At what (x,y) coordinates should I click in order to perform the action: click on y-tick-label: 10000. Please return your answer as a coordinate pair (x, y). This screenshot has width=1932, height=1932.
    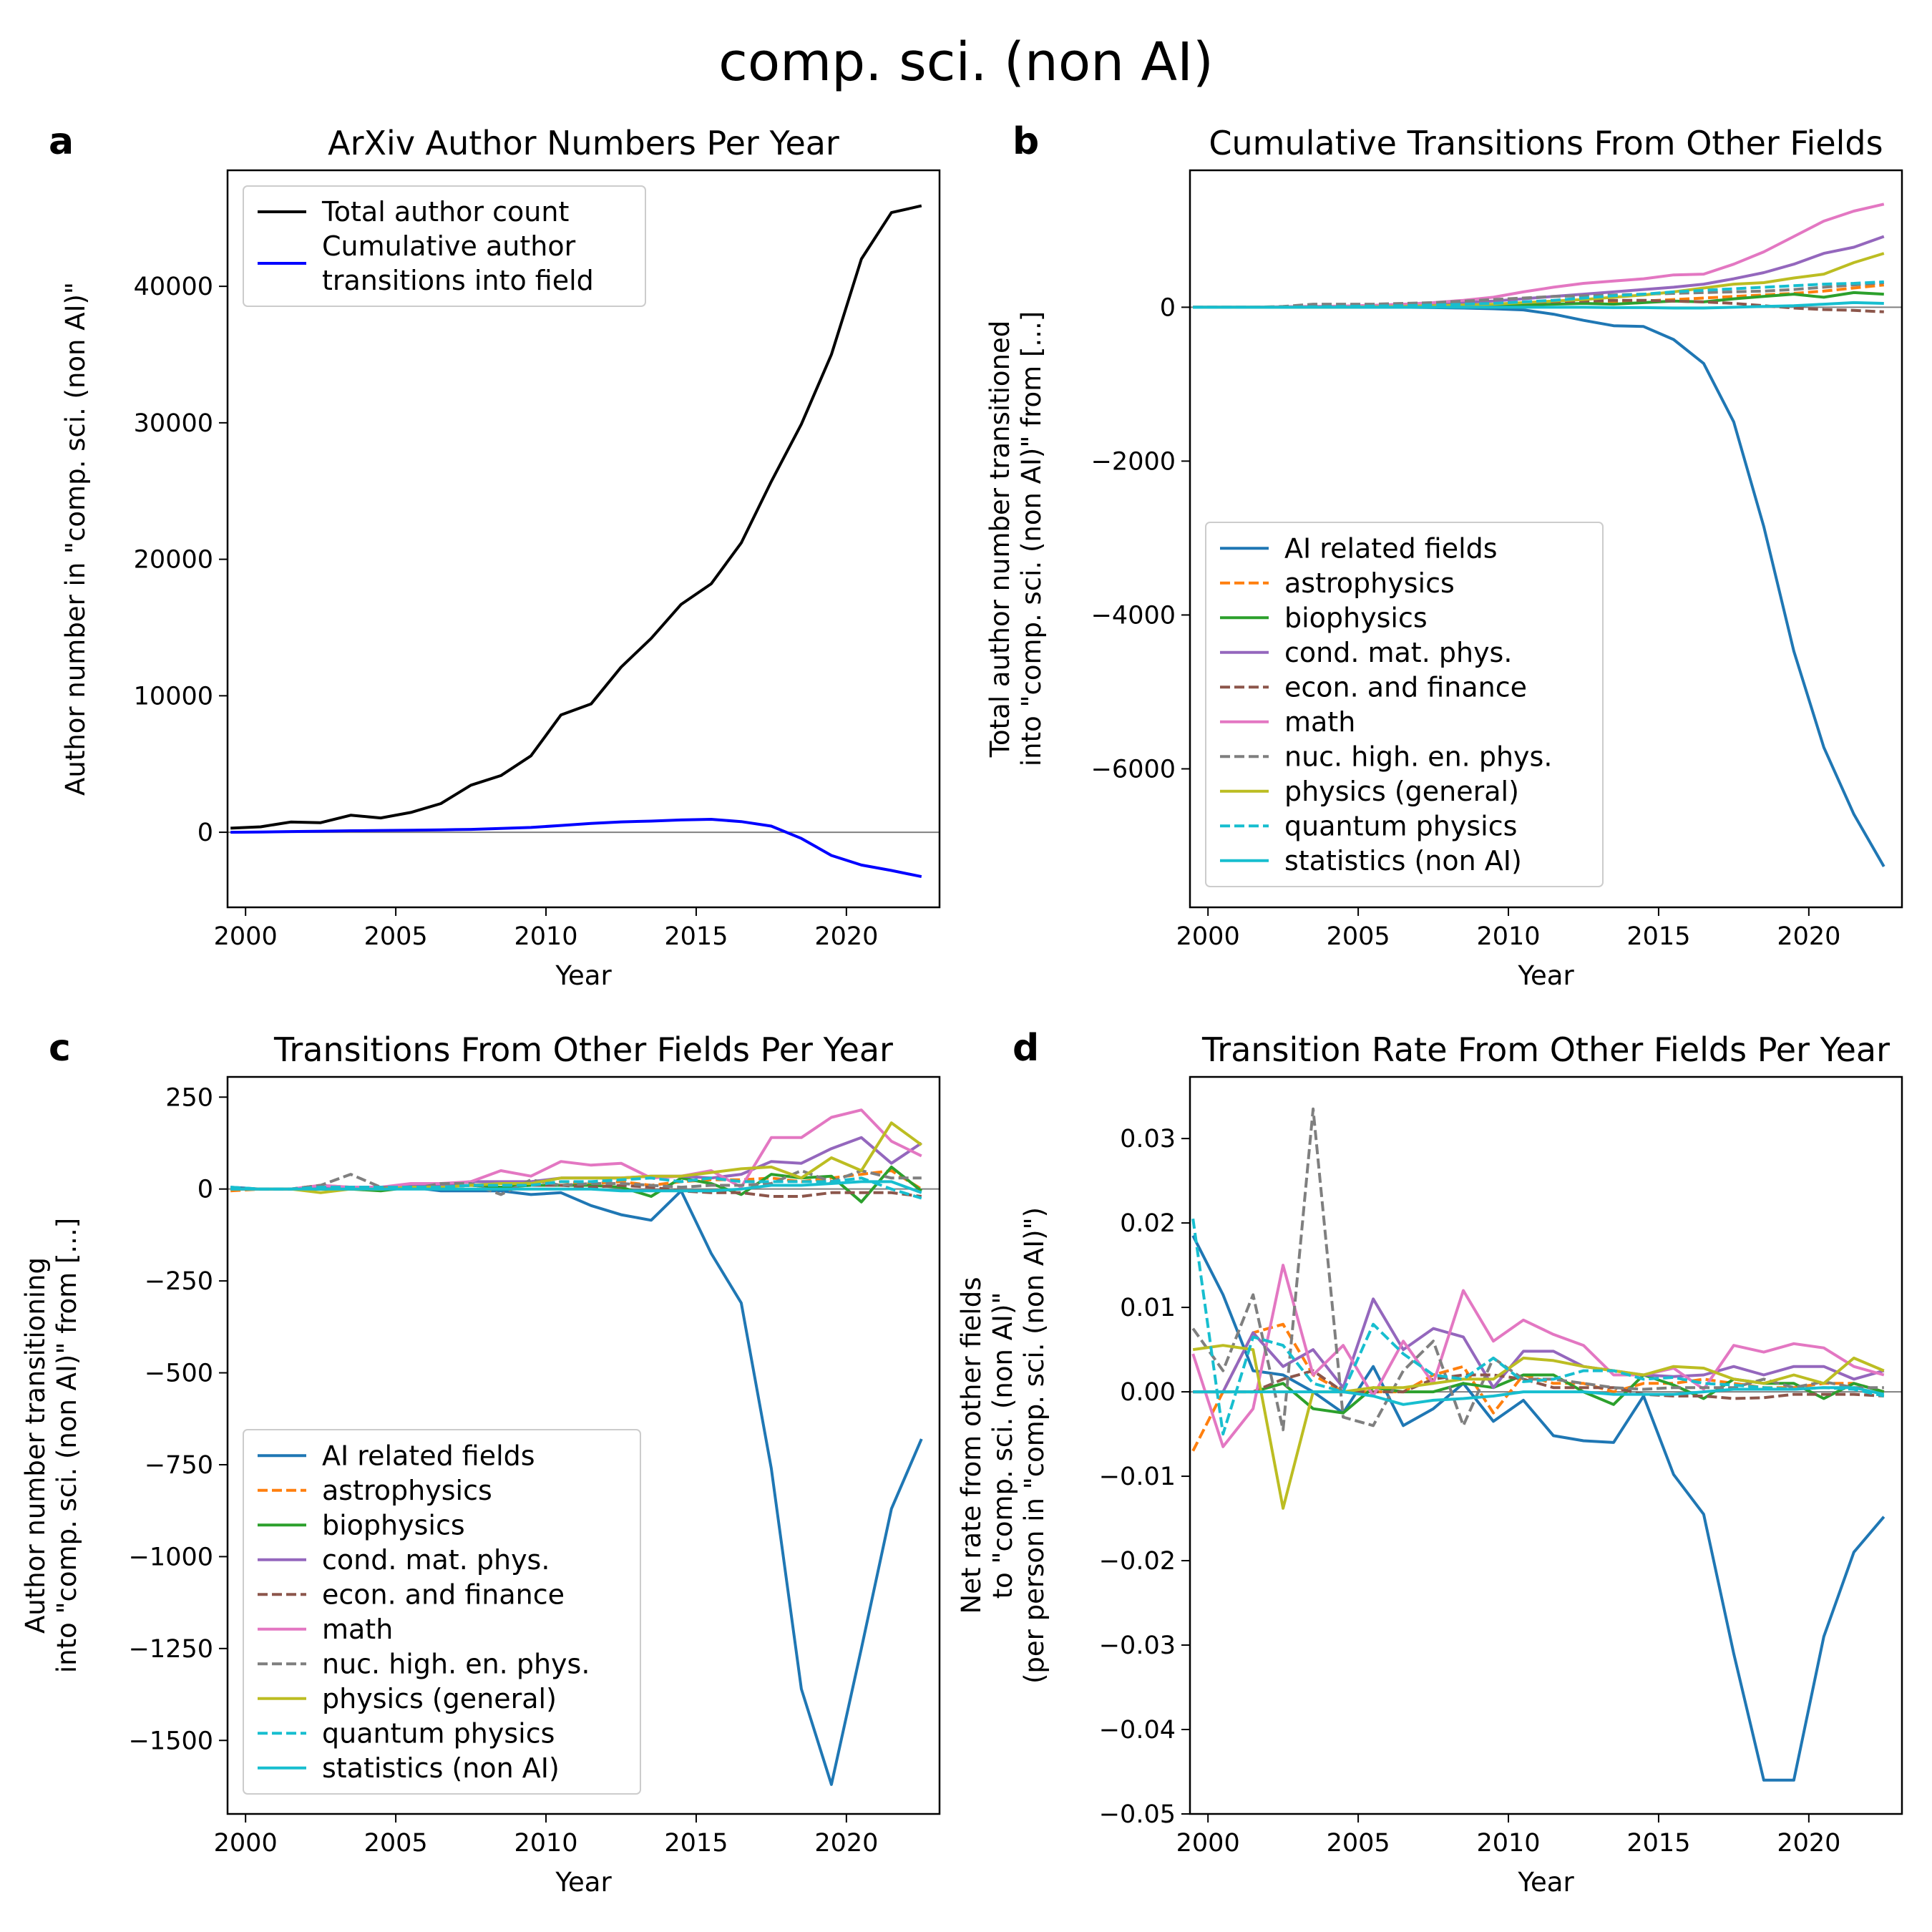
    Looking at the image, I should click on (173, 696).